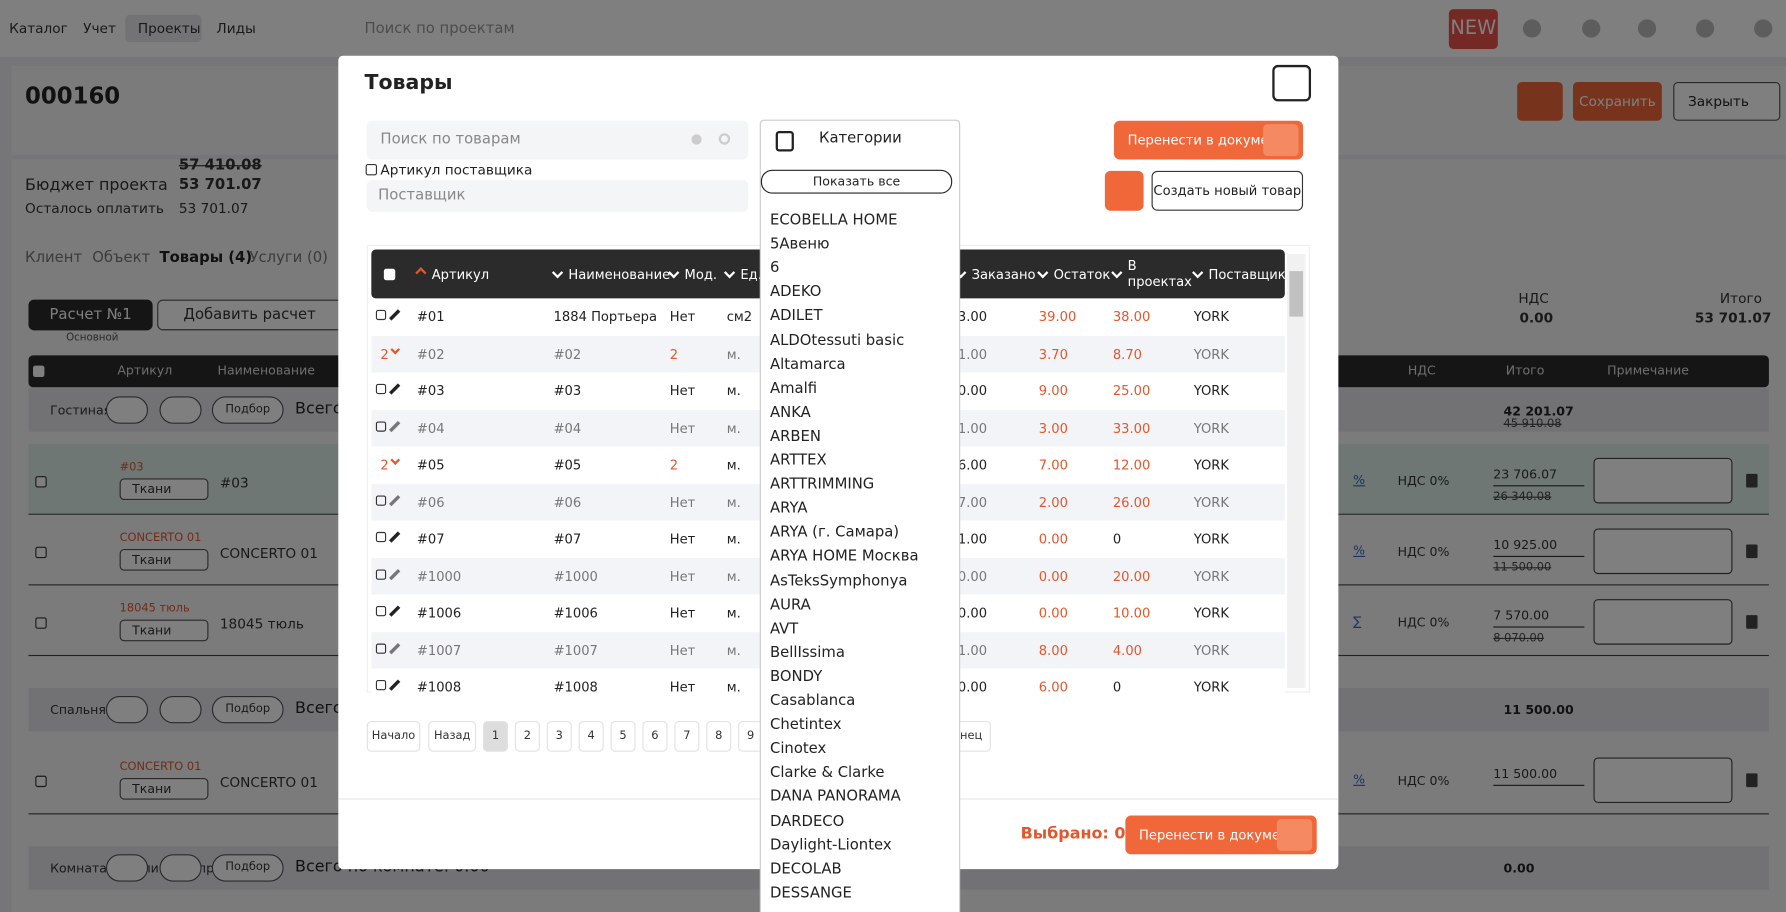 Image resolution: width=1786 pixels, height=912 pixels. What do you see at coordinates (844, 557) in the screenshot?
I see `category-item: ARYA HOME Москва` at bounding box center [844, 557].